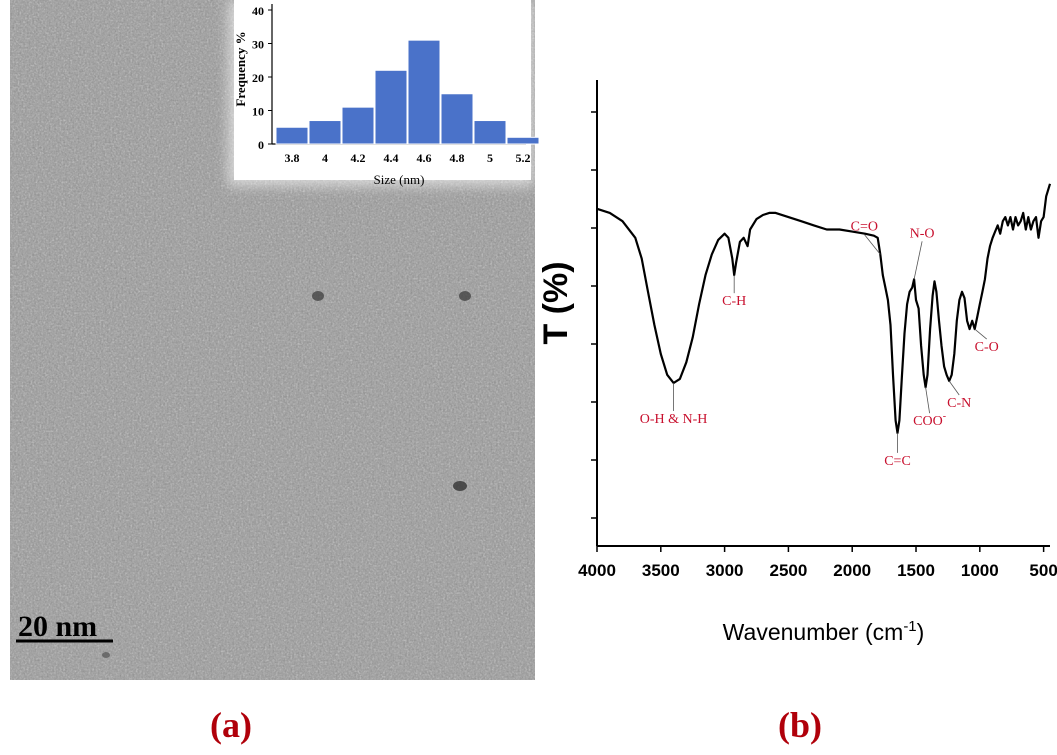 This screenshot has height=755, width=1057. I want to click on histogram-x-tick-label: 4.8, so click(457, 158).